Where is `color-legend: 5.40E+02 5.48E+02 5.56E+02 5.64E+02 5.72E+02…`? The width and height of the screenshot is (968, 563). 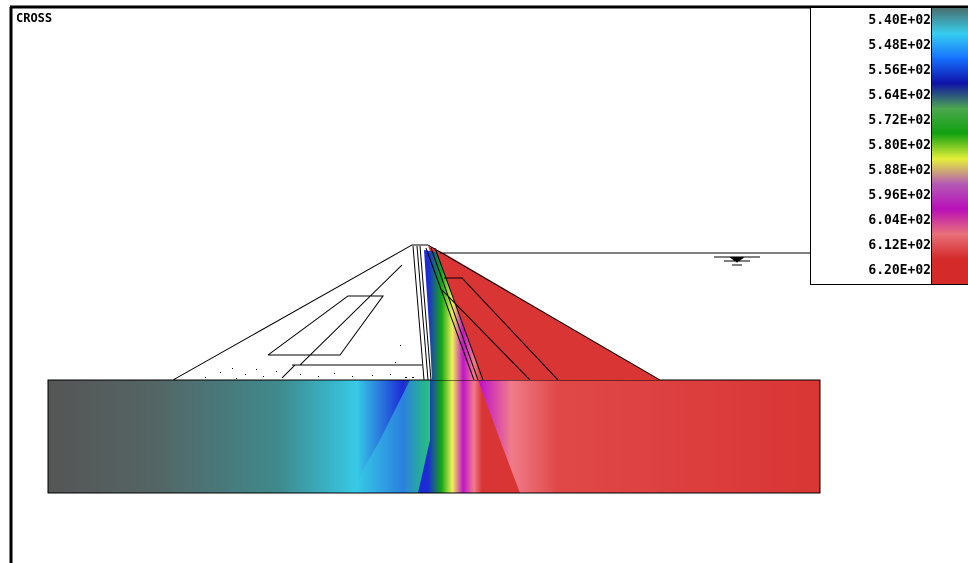 color-legend: 5.40E+02 5.48E+02 5.56E+02 5.64E+02 5.72E+02… is located at coordinates (889, 146).